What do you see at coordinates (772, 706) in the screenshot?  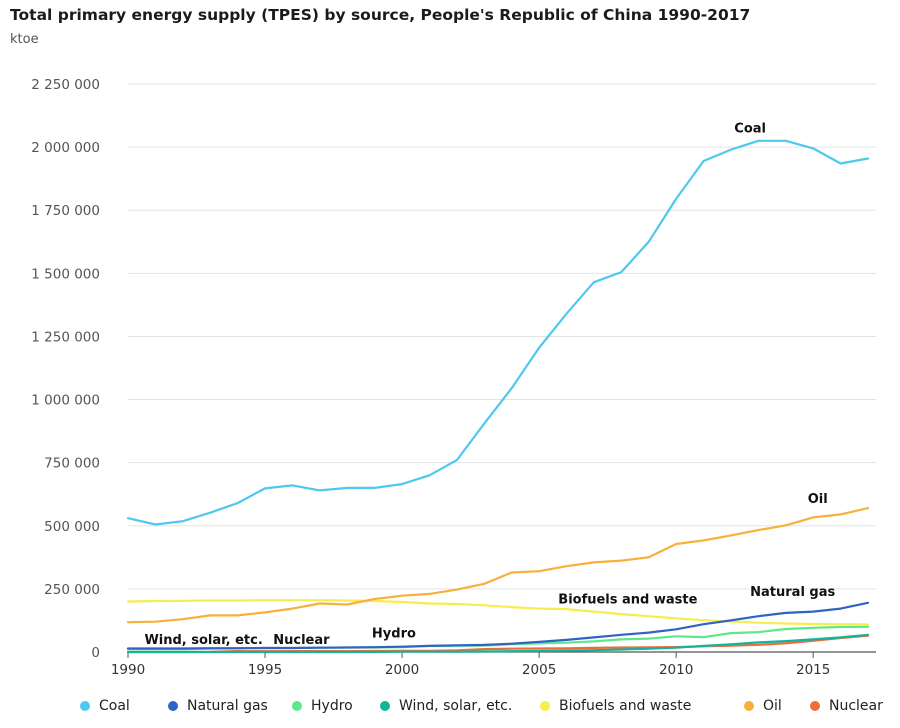 I see `legend-label: Oil` at bounding box center [772, 706].